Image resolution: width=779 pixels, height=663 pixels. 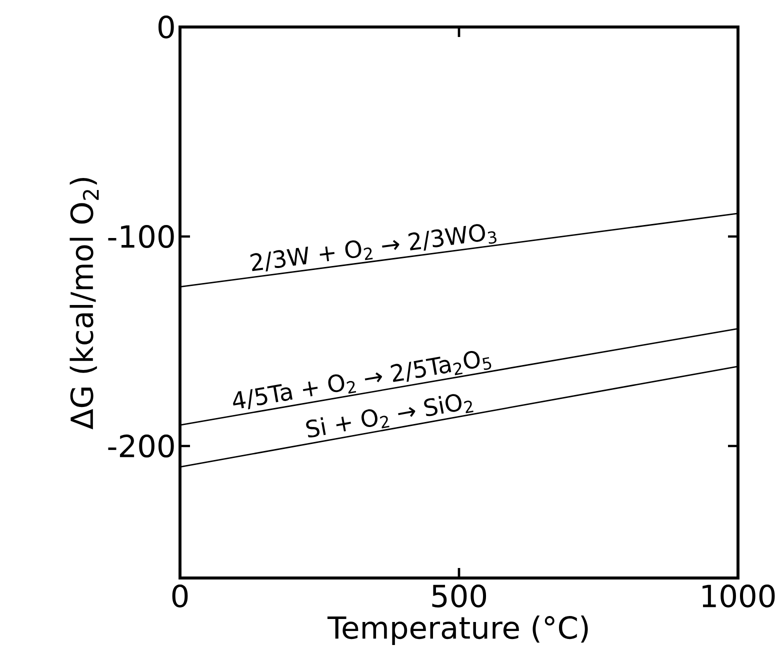 I want to click on y-tick-label: -100, so click(x=141, y=236).